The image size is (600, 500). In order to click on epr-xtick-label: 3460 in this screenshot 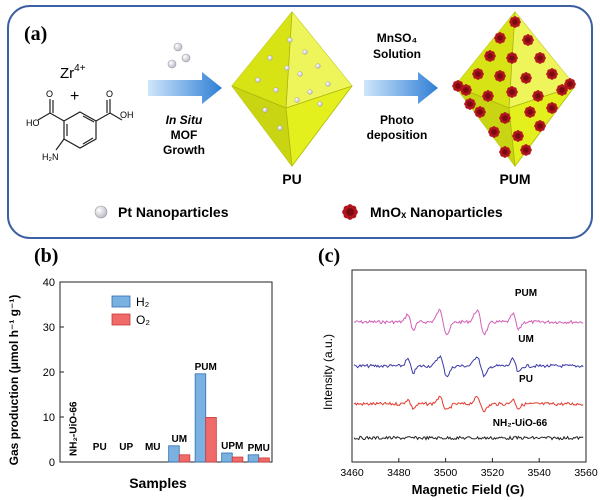, I will do `click(352, 473)`.